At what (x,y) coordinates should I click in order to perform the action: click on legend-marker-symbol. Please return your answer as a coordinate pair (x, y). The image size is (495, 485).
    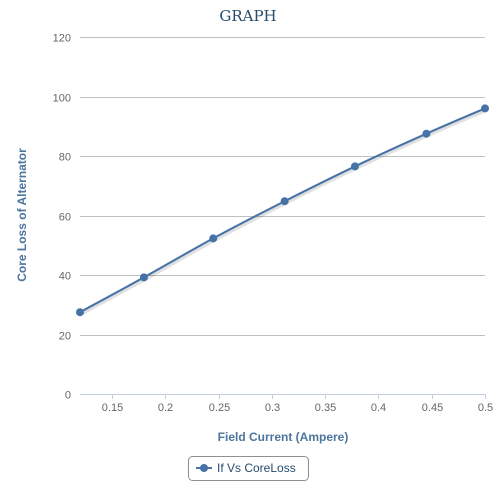
    Looking at the image, I should click on (204, 468).